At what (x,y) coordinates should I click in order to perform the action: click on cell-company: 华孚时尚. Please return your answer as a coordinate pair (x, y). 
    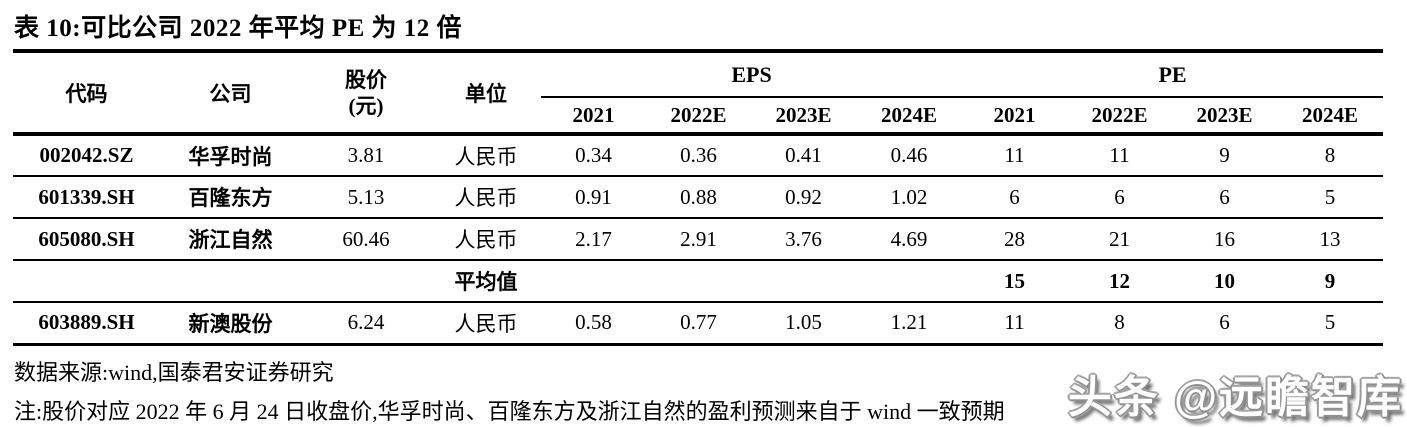
    Looking at the image, I should click on (230, 155).